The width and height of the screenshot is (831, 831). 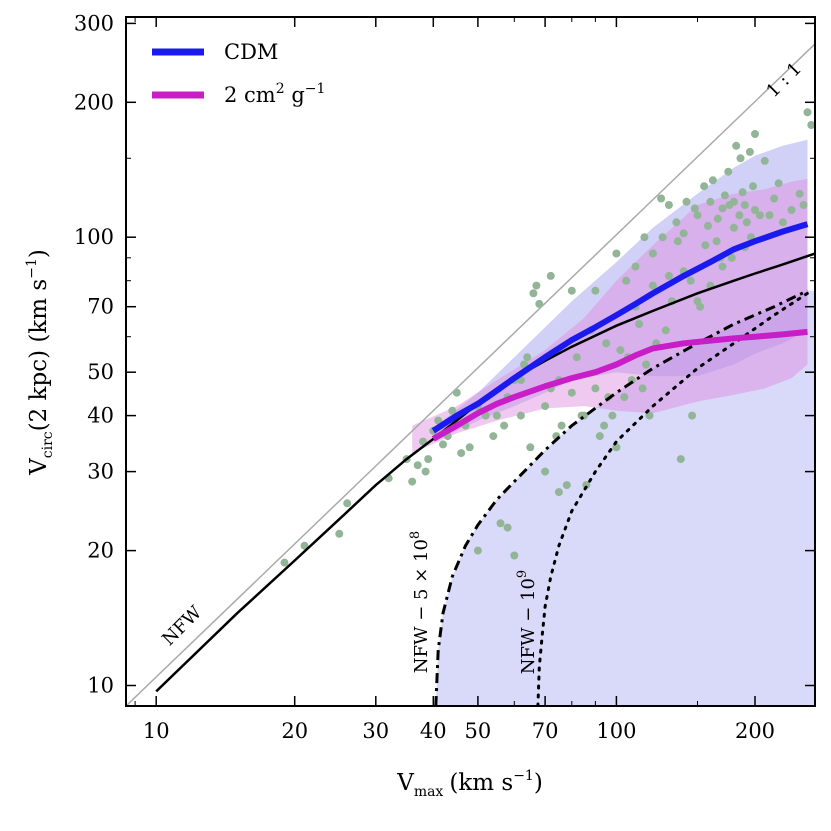 I want to click on annotation-nfw-minus-1e9: NFW − 109, so click(x=527, y=622).